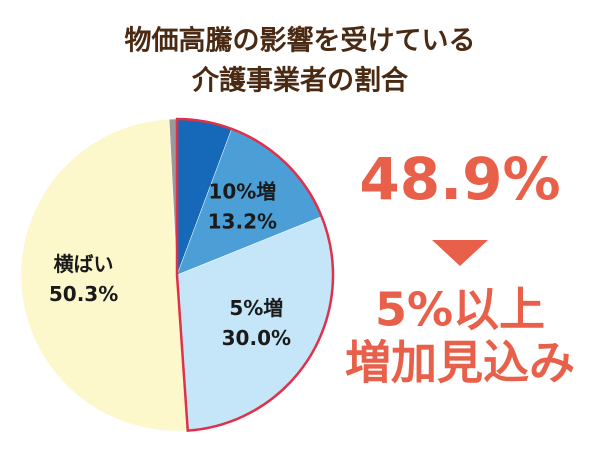 Image resolution: width=600 pixels, height=454 pixels. What do you see at coordinates (84, 264) in the screenshot?
I see `slice-label: 横ばい` at bounding box center [84, 264].